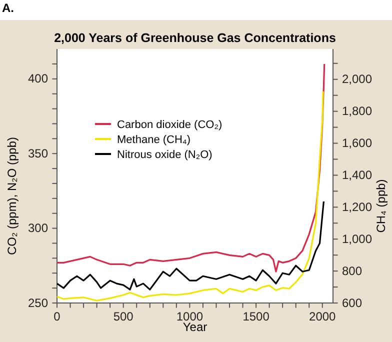 Image resolution: width=392 pixels, height=342 pixels. What do you see at coordinates (154, 140) in the screenshot?
I see `legend-label: Methane (CH₄)` at bounding box center [154, 140].